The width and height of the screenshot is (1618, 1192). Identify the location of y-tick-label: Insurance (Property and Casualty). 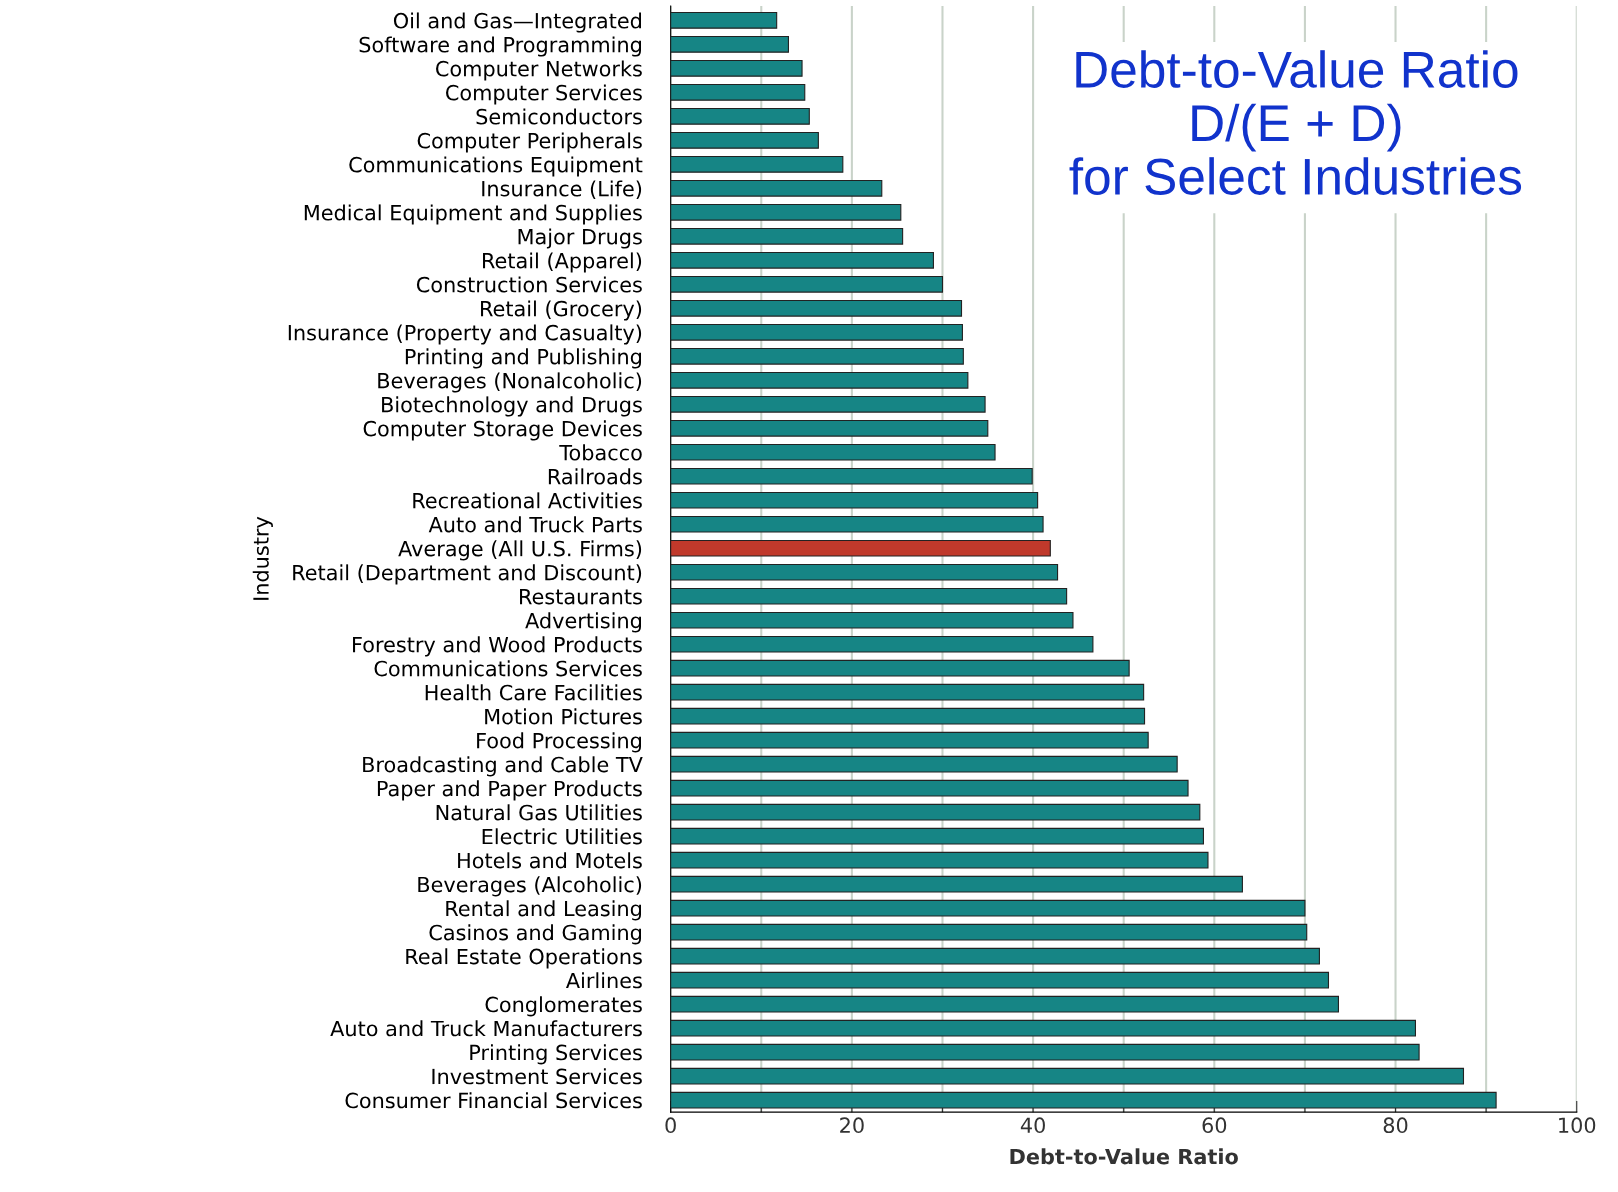
(465, 334).